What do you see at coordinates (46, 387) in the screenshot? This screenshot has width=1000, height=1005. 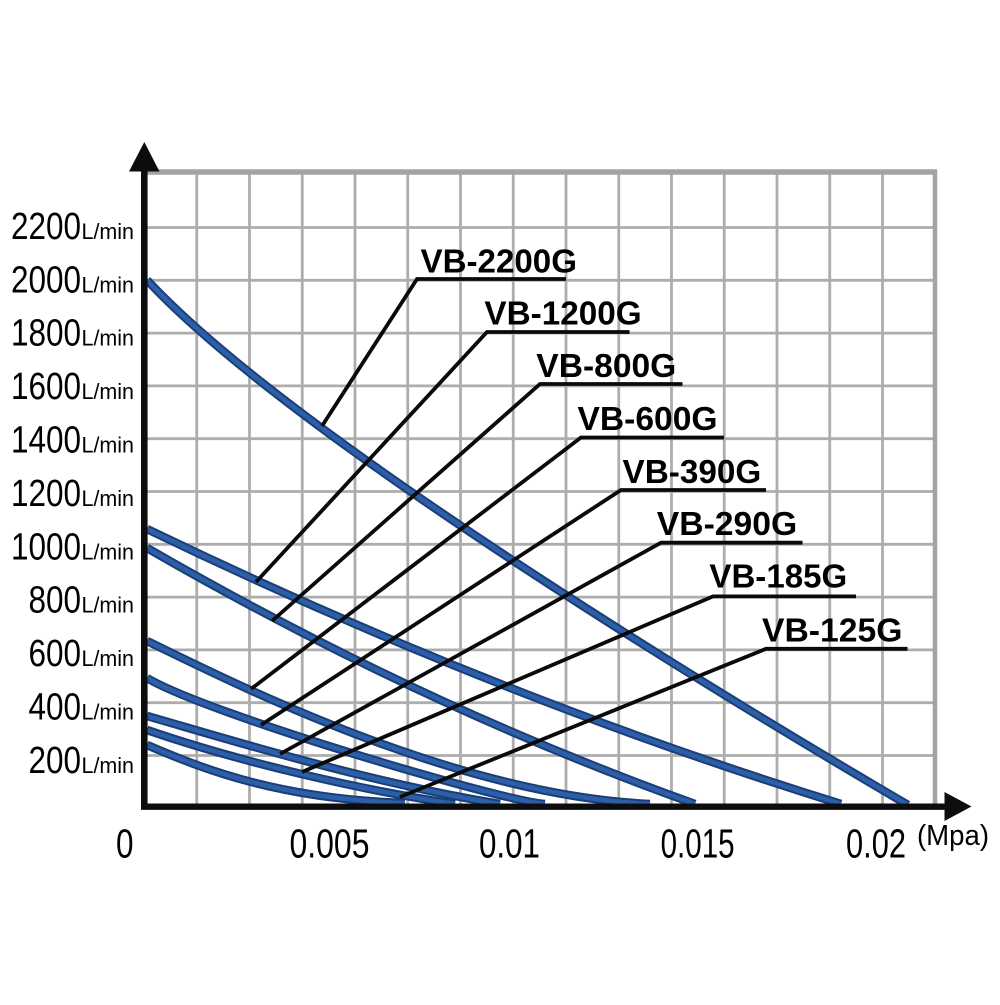 I see `svg-text: 1600` at bounding box center [46, 387].